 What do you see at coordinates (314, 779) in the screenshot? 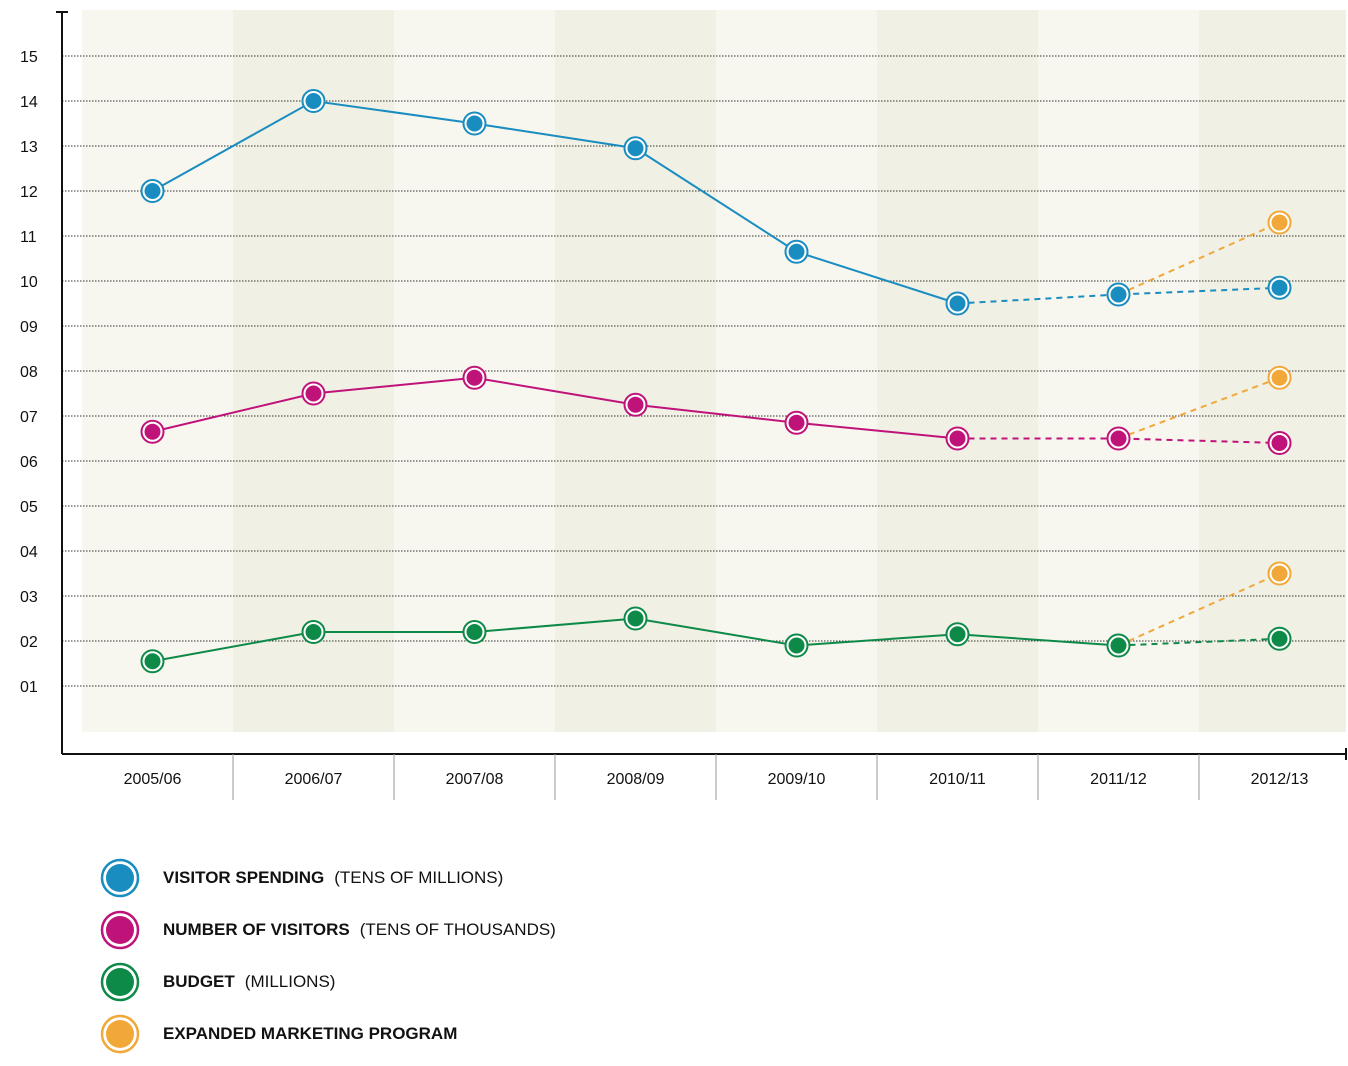
I see `x-tick-label: 2006/07` at bounding box center [314, 779].